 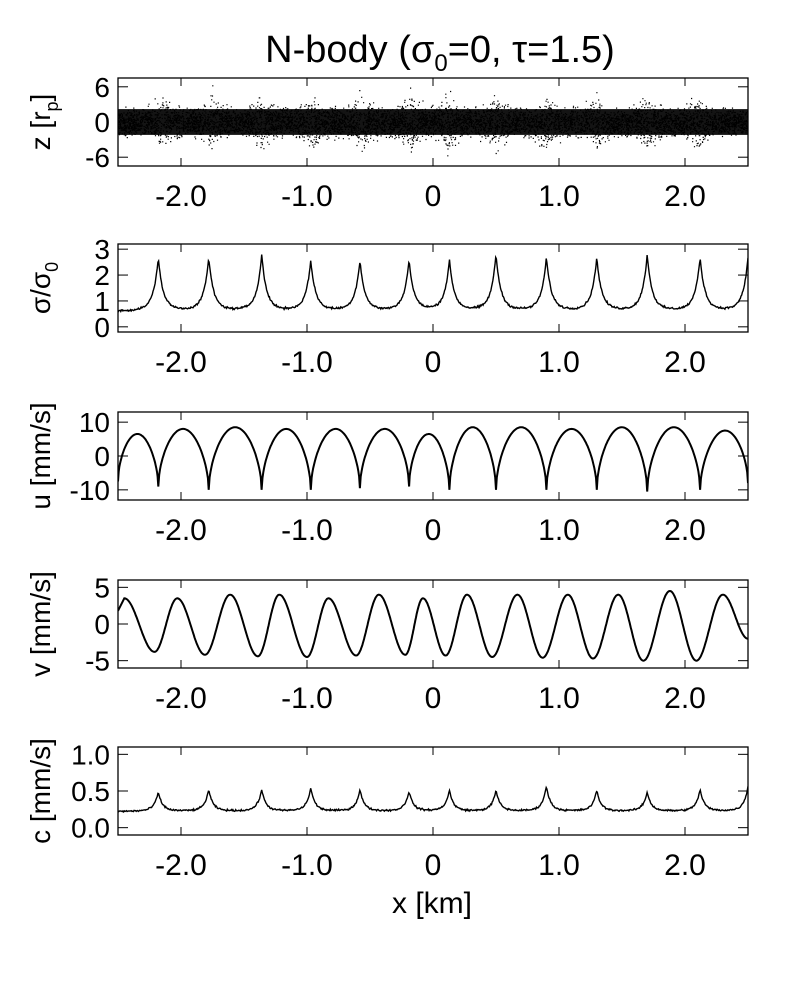 I want to click on ylabel-v: v [mm/s], so click(x=40, y=624).